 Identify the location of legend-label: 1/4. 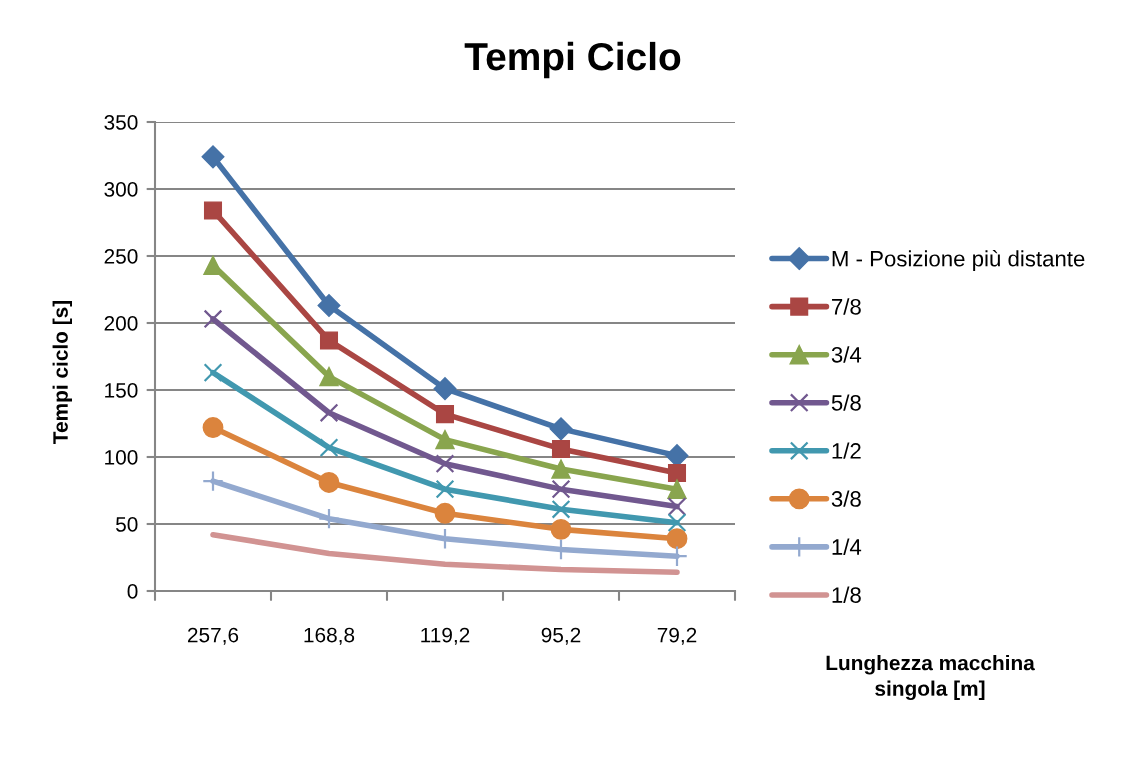
(847, 546).